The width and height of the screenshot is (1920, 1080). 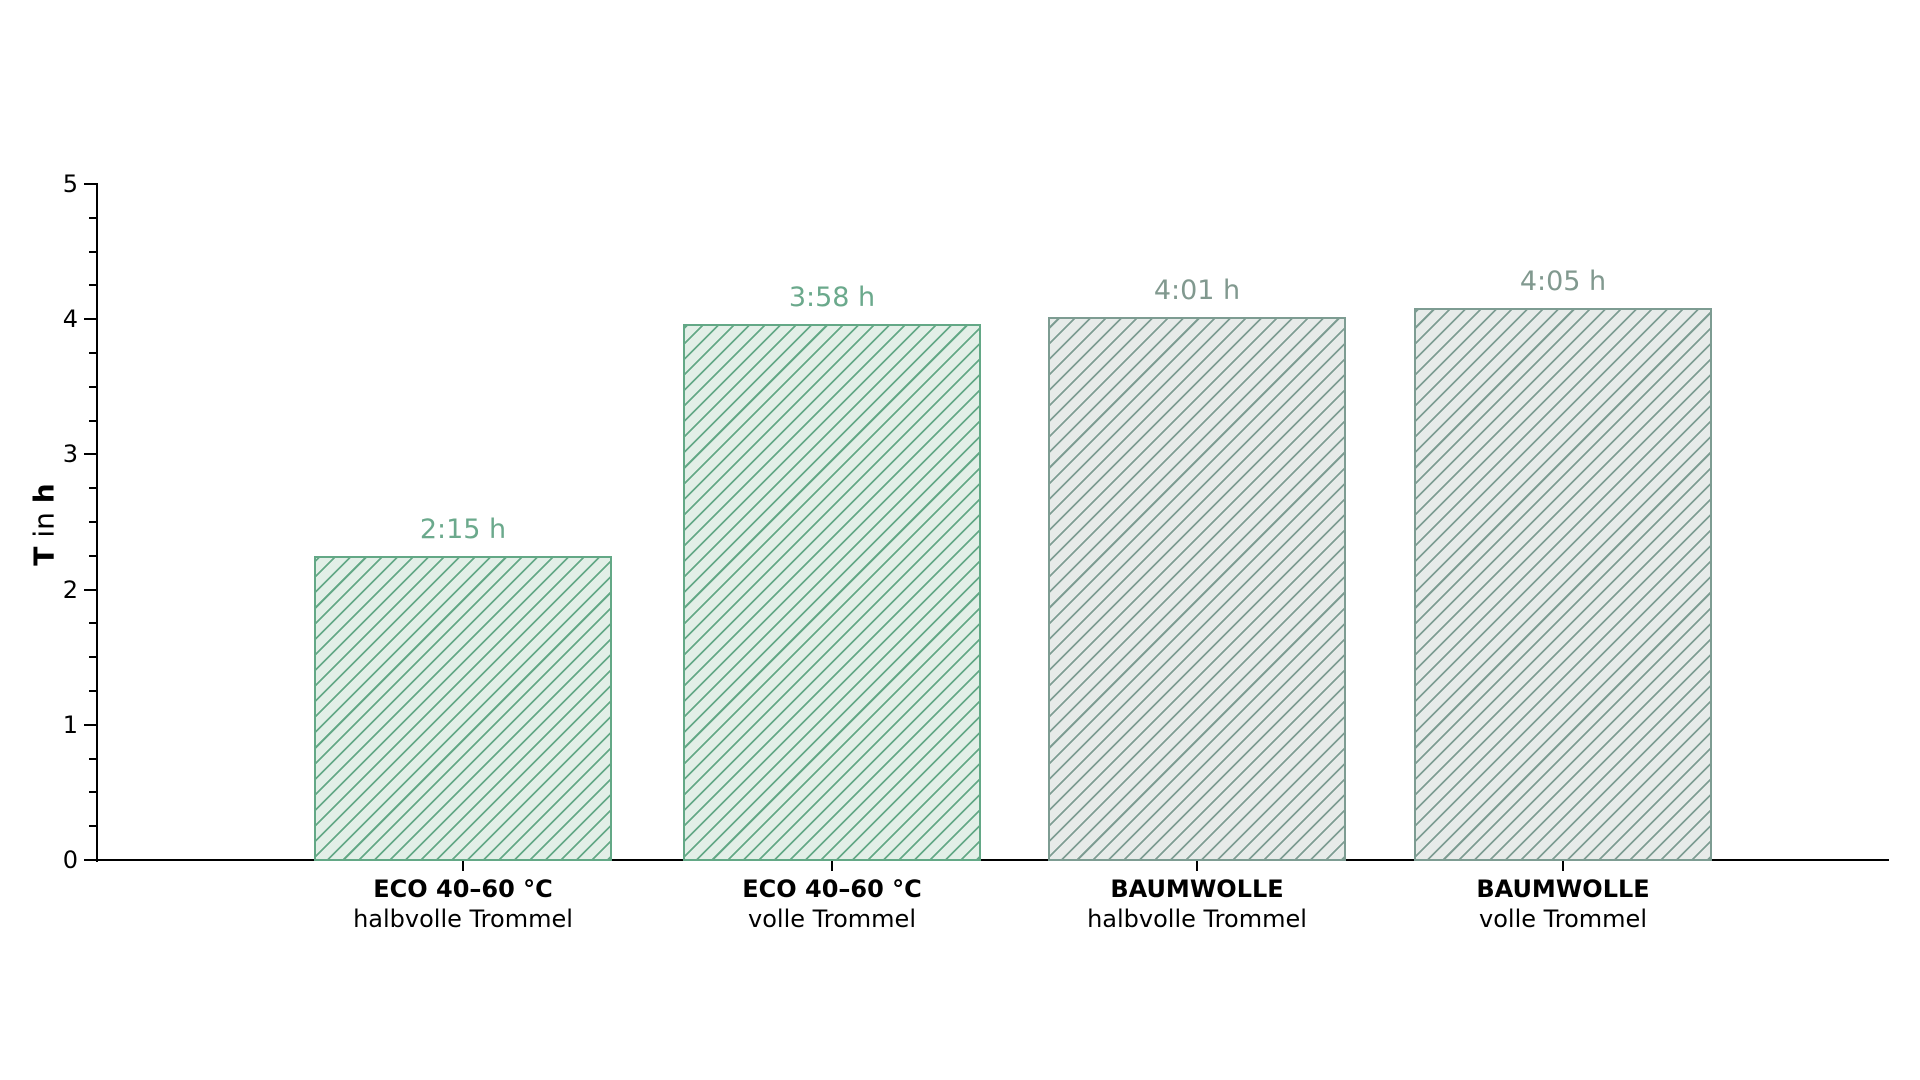 What do you see at coordinates (97, 522) in the screenshot?
I see `y-axis-line` at bounding box center [97, 522].